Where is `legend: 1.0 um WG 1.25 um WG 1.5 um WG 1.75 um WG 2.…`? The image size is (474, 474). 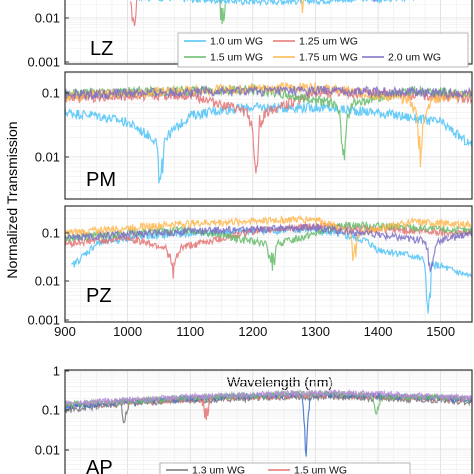
legend: 1.0 um WG 1.25 um WG 1.5 um WG 1.75 um WG 2.… is located at coordinates (323, 50).